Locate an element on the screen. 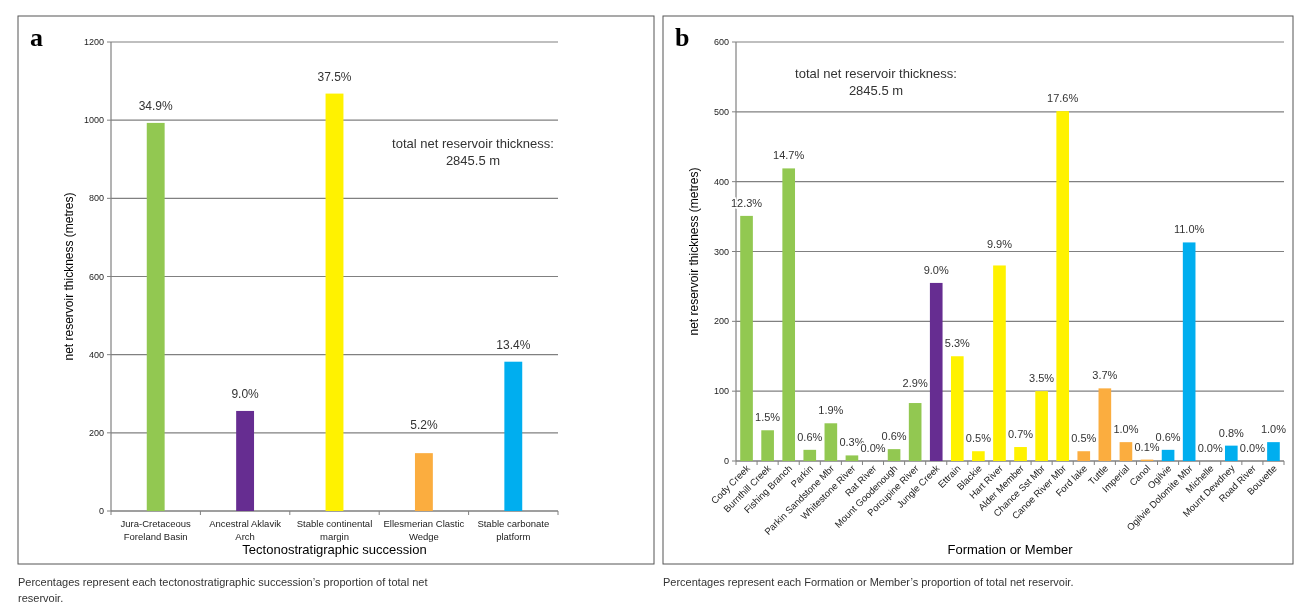  x-tick-label: Ancestral Aklavik Arch is located at coordinates (245, 530).